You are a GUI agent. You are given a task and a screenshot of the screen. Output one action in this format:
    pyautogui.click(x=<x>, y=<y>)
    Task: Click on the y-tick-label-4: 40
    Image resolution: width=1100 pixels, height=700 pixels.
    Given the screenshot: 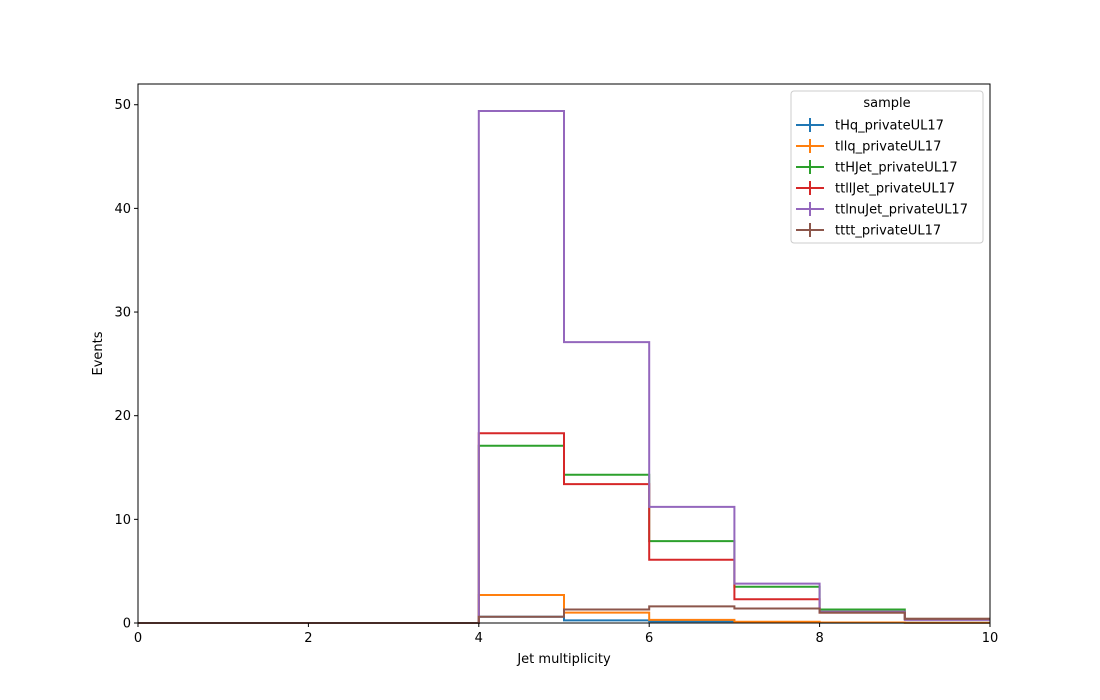 What is the action you would take?
    pyautogui.click(x=122, y=209)
    